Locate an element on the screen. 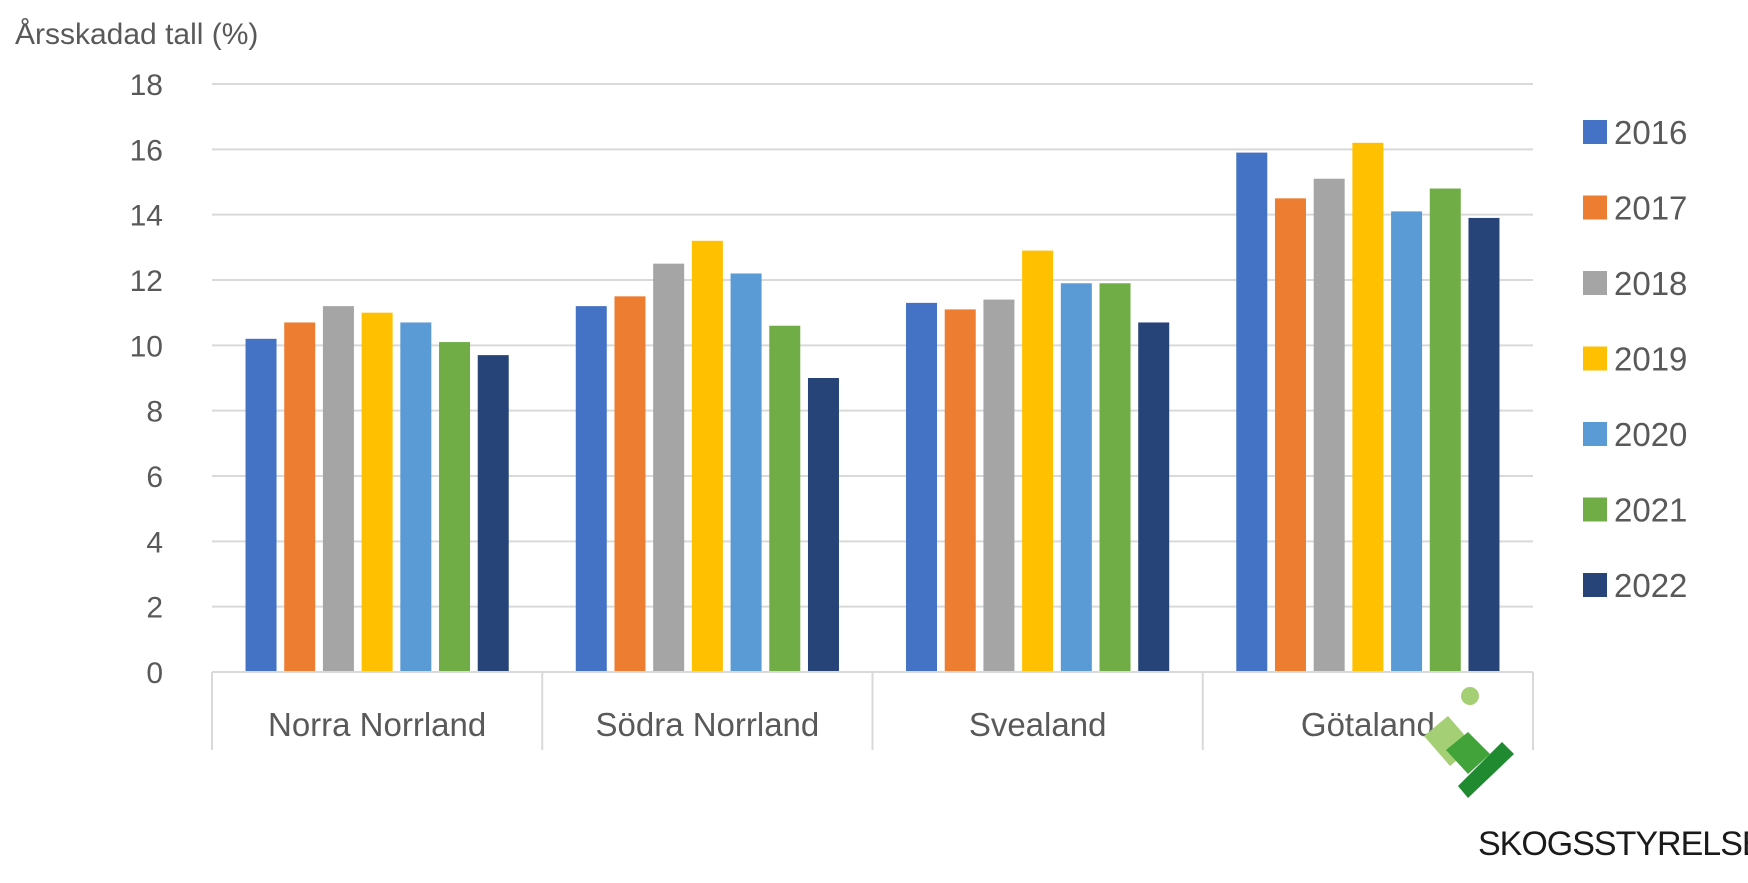  y-tick-label: 18 is located at coordinates (146, 85).